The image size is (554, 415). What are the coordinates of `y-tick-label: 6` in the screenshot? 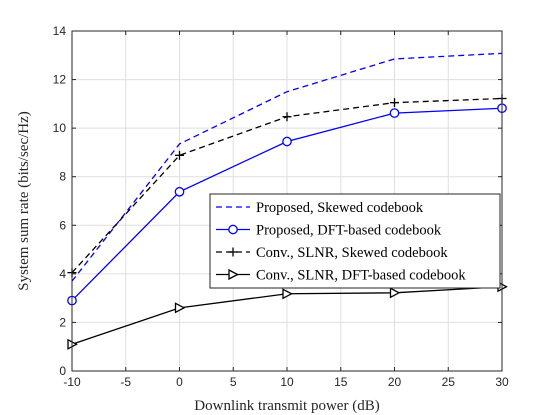 It's located at (62, 225).